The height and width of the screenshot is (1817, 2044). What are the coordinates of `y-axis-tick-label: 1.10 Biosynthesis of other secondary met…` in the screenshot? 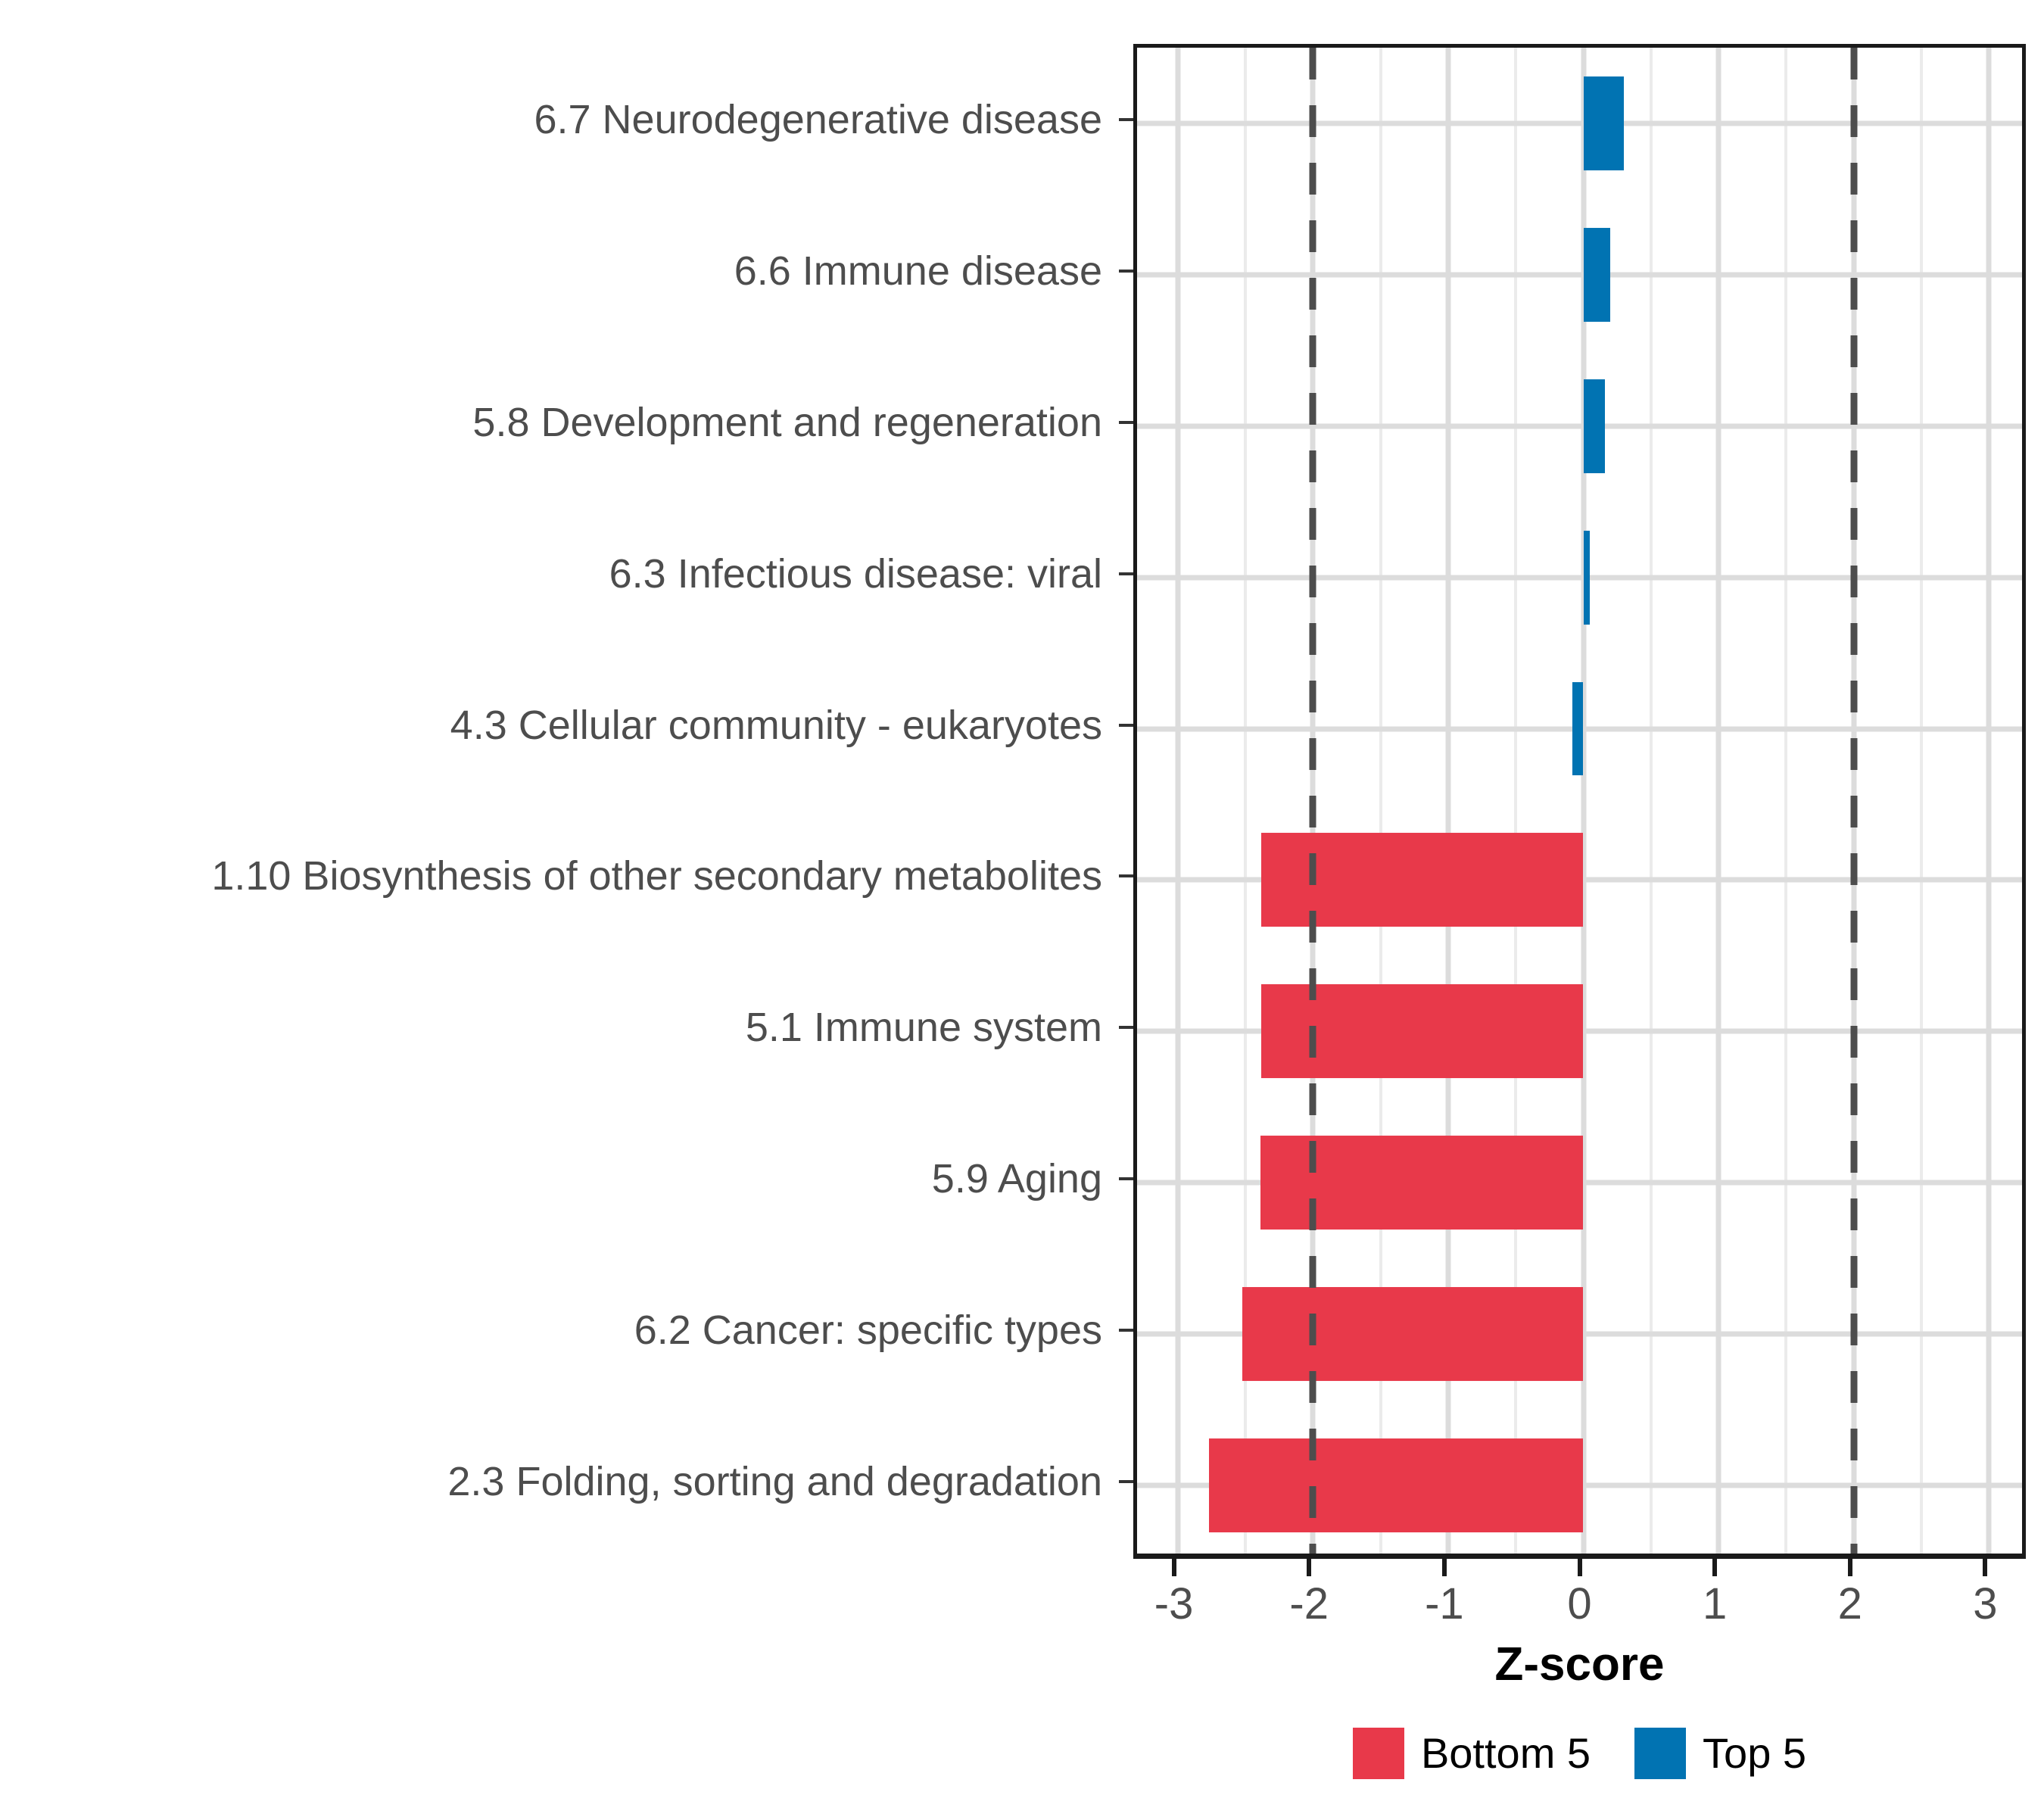 It's located at (656, 876).